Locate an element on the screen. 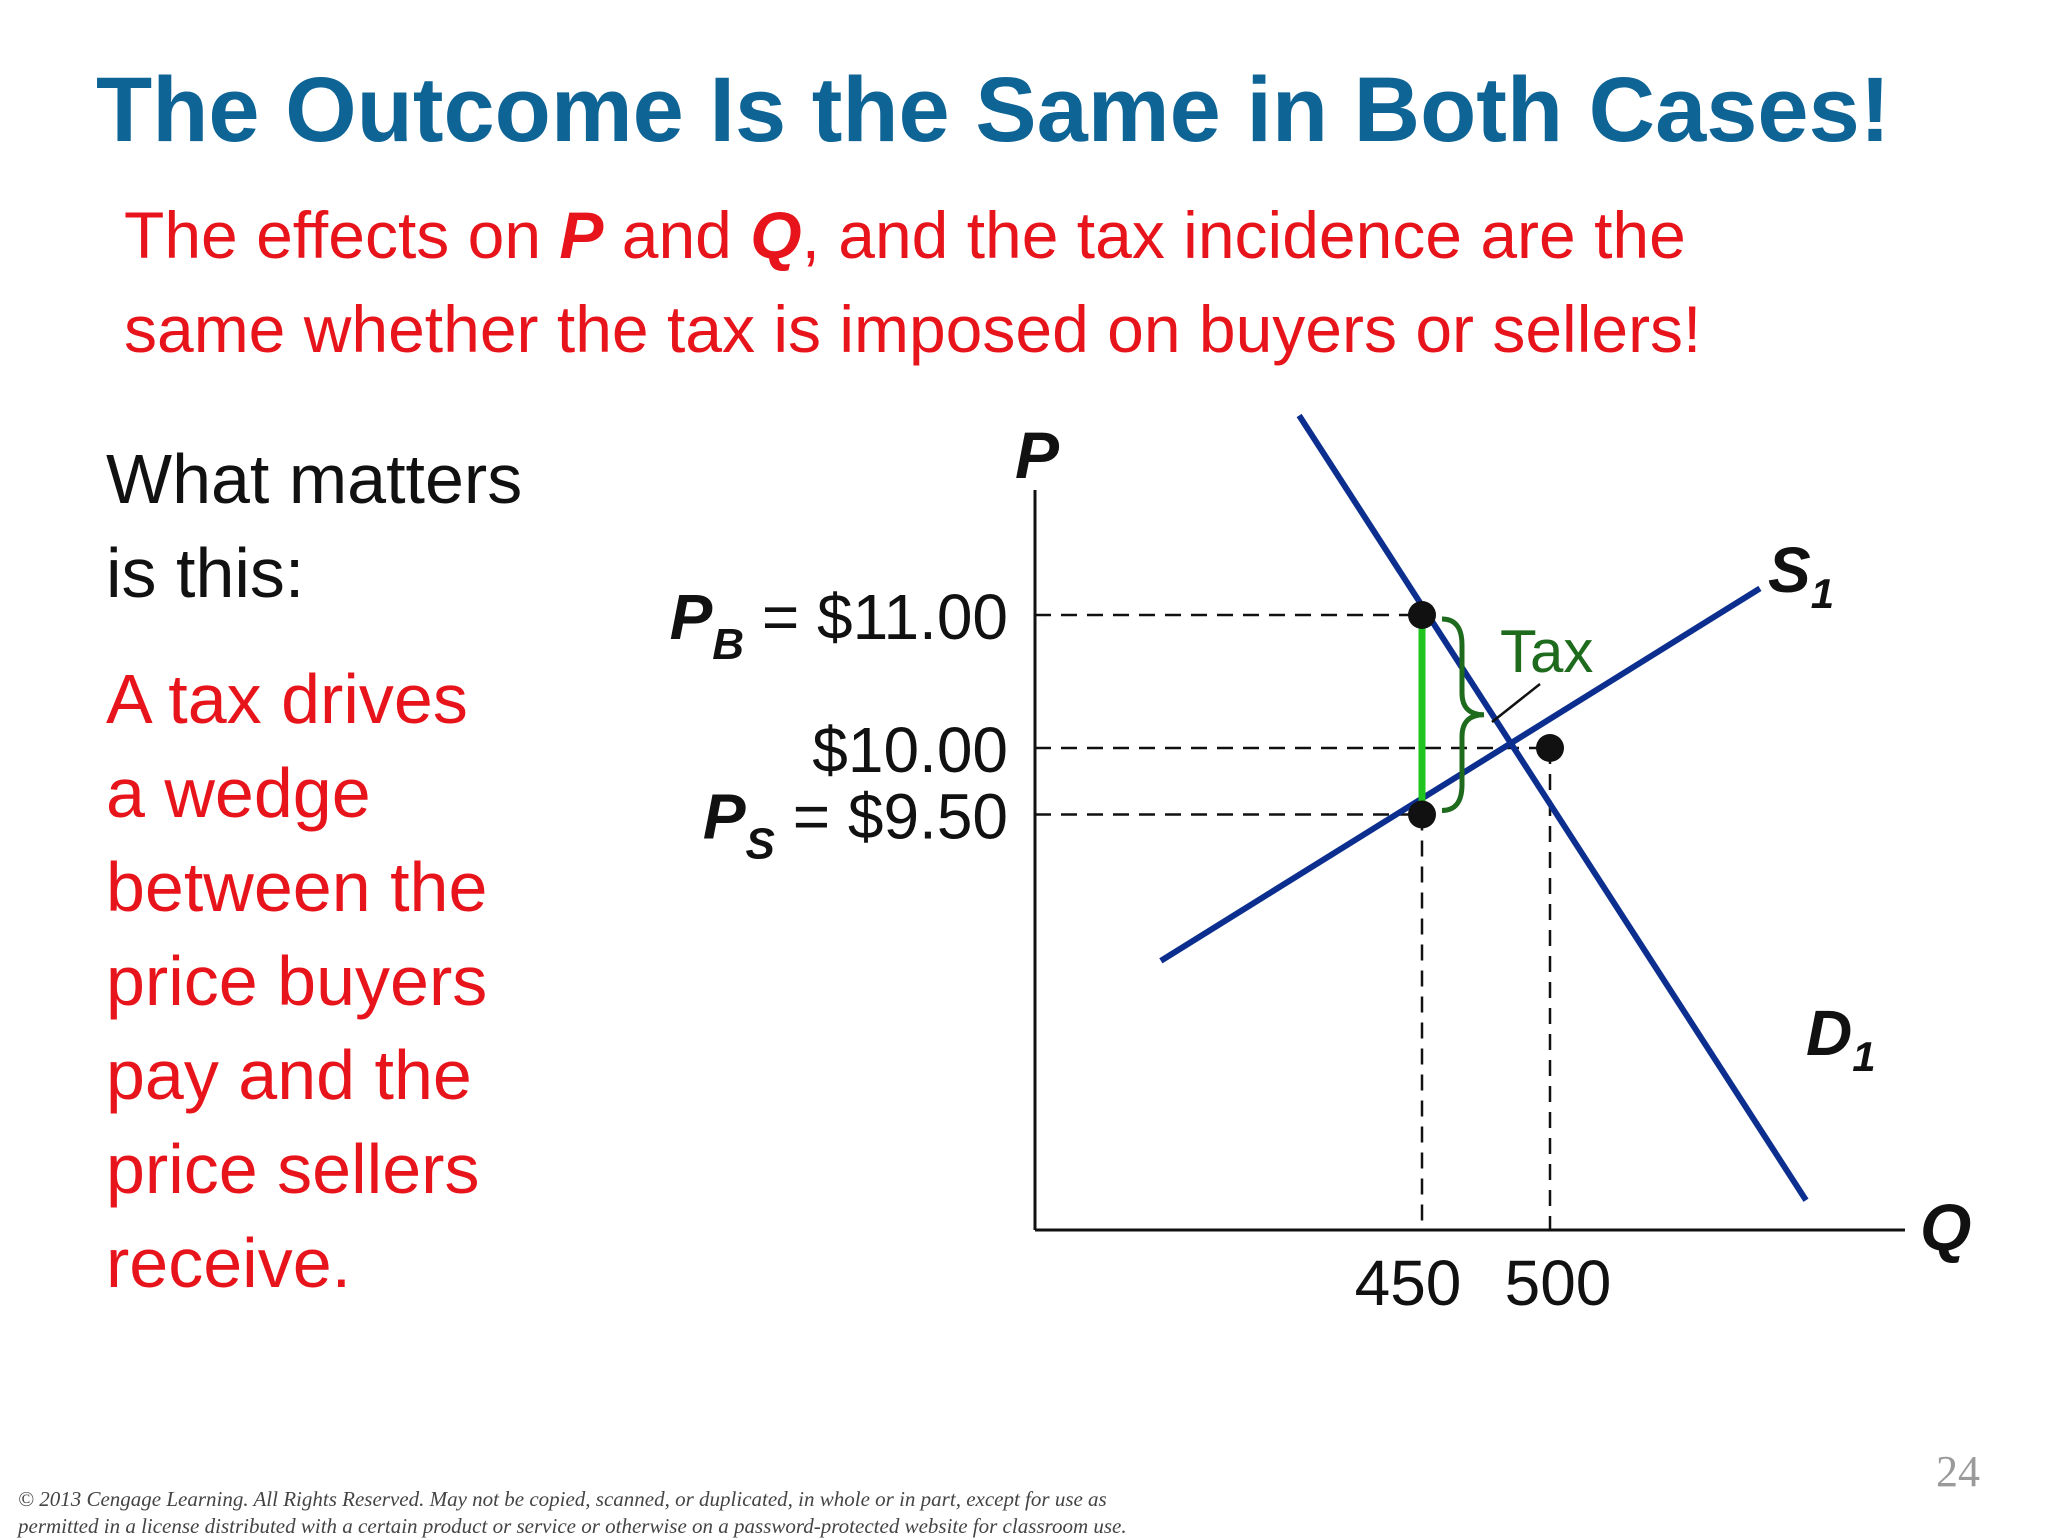 The image size is (2048, 1540). points is located at coordinates (1486, 715).